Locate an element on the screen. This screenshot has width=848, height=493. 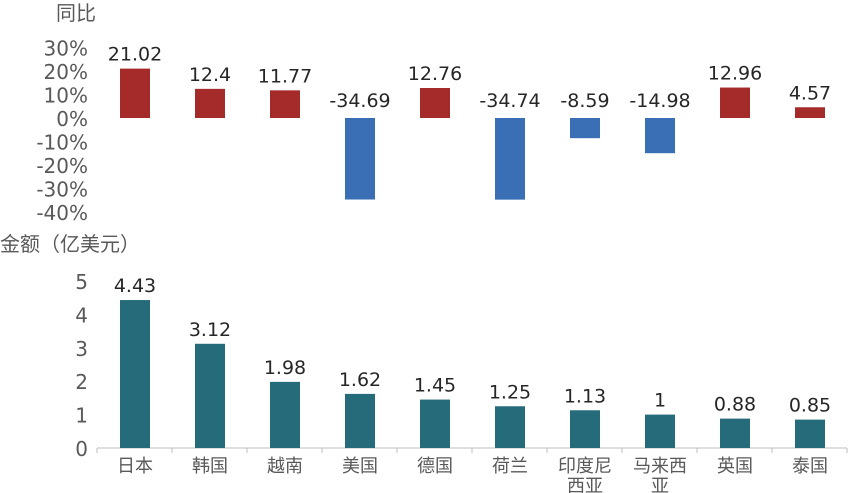
top-data-label: -14.98 is located at coordinates (659, 101).